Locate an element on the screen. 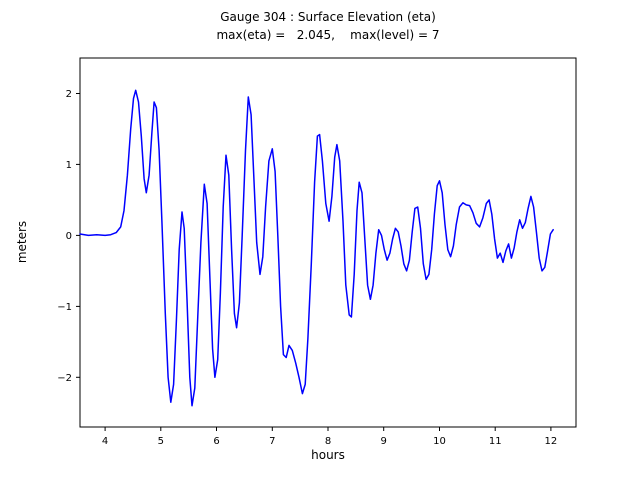 The height and width of the screenshot is (480, 640). x-tick-label: 5 is located at coordinates (161, 441).